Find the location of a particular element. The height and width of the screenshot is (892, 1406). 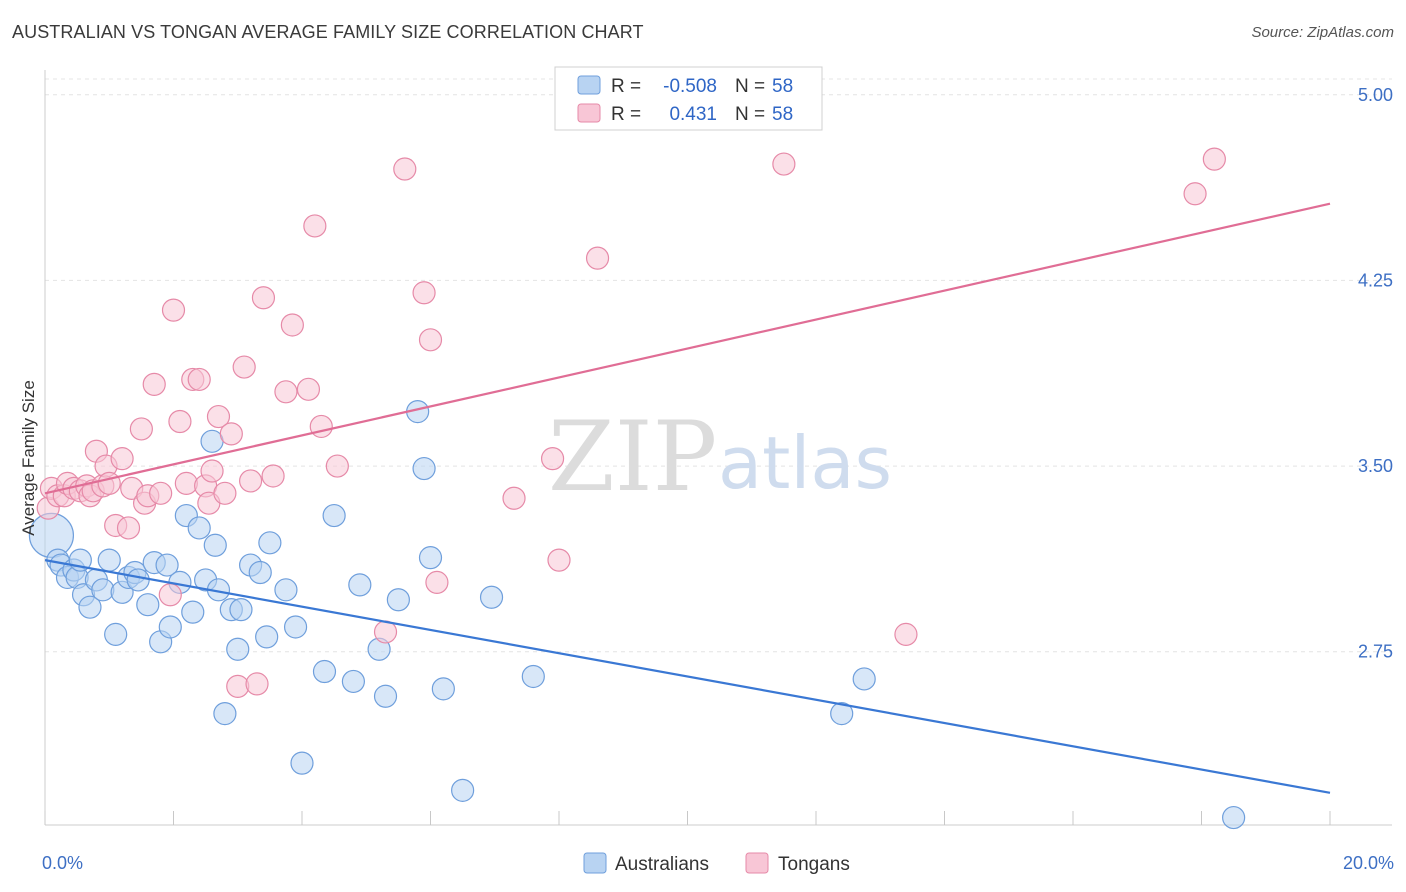

watermark: ZIP atlas is located at coordinates (720, 457).